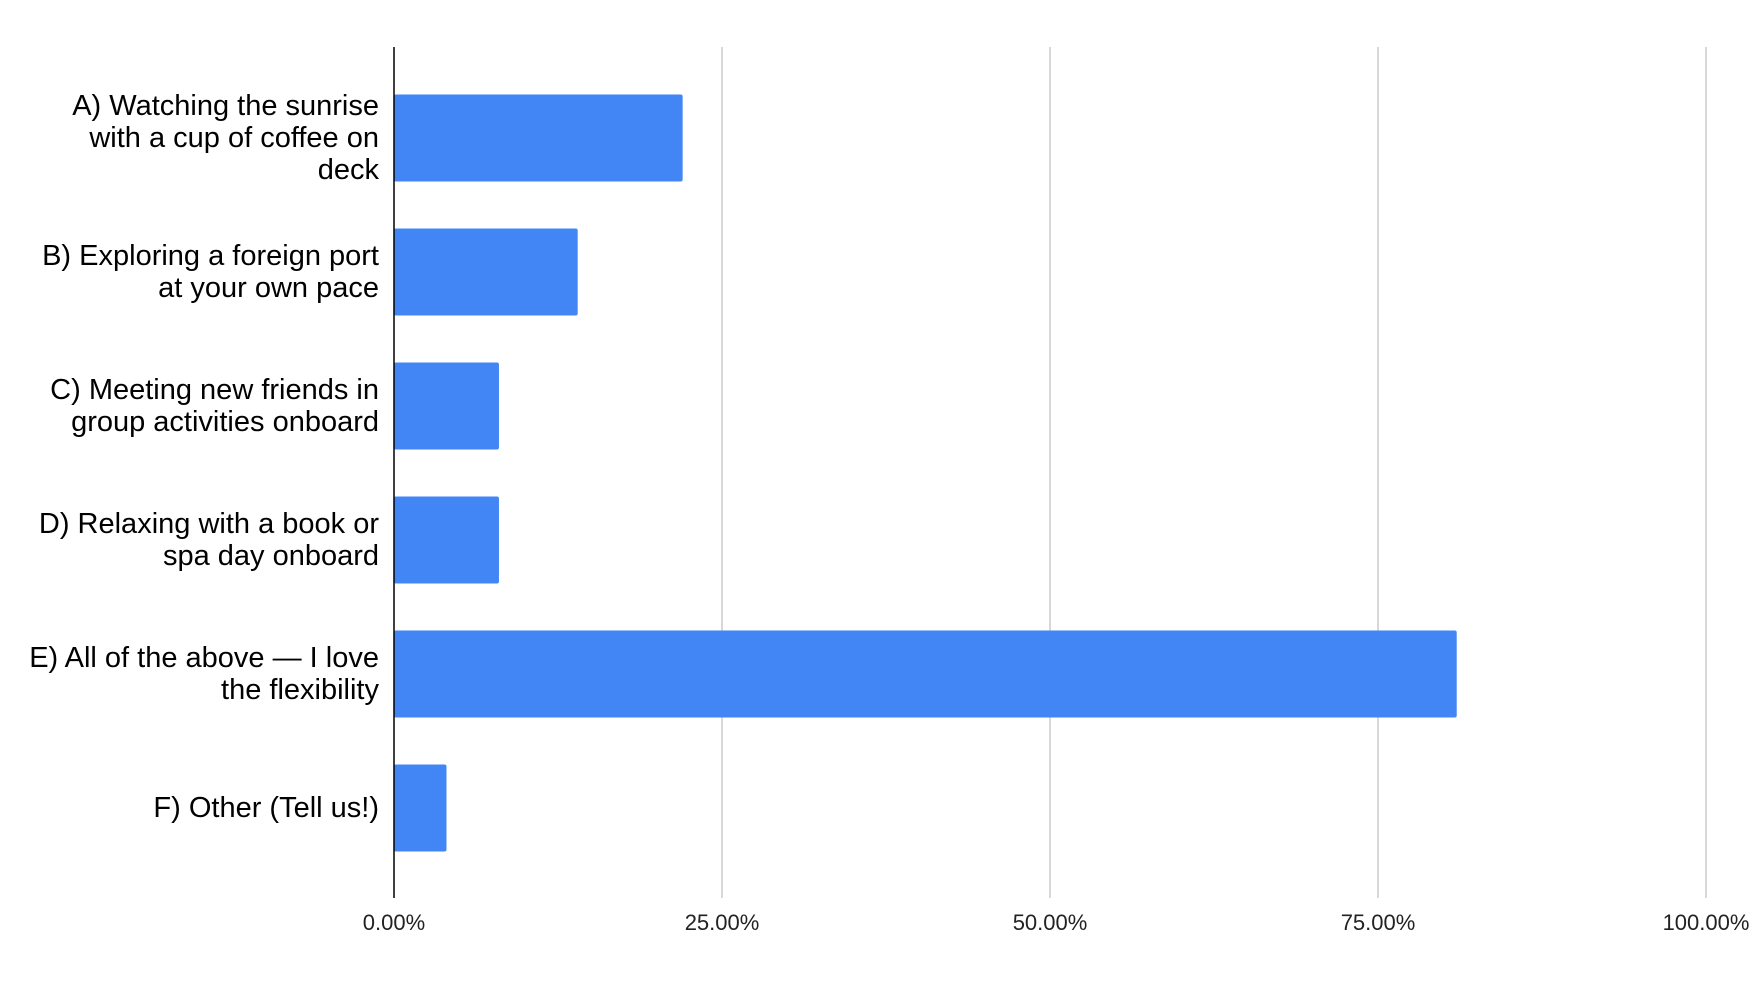  What do you see at coordinates (394, 922) in the screenshot?
I see `x-tick-label: 0.00%` at bounding box center [394, 922].